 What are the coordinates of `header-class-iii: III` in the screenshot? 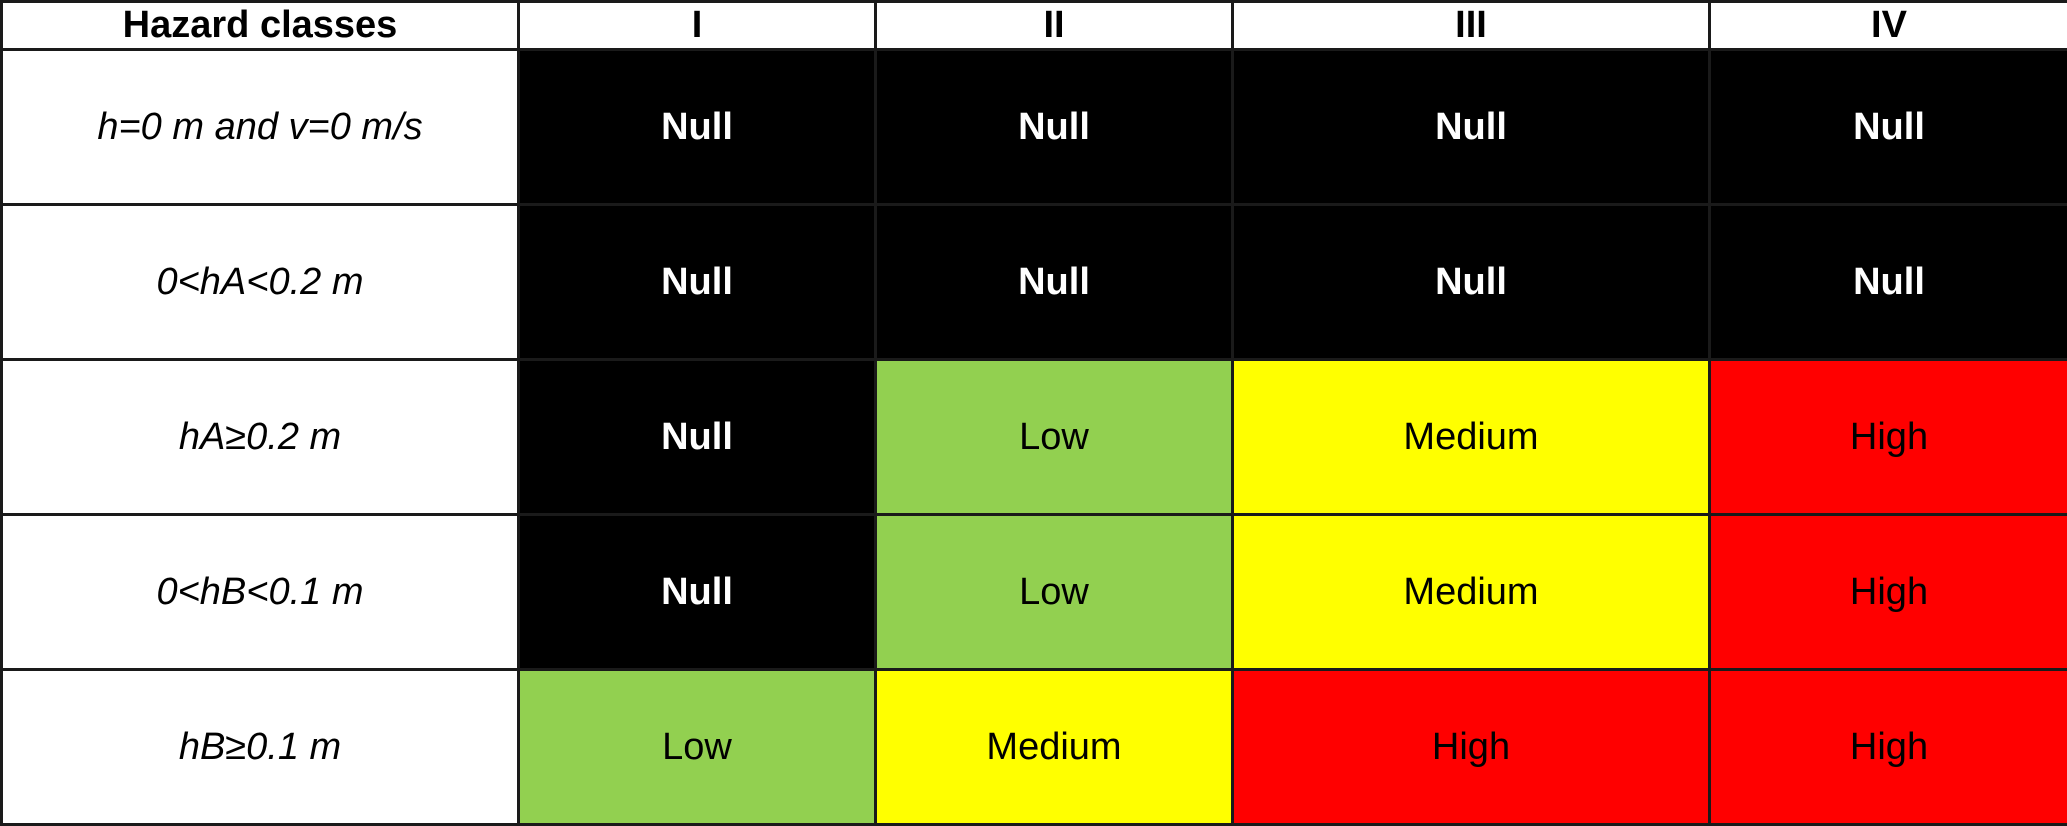 It's located at (1471, 25).